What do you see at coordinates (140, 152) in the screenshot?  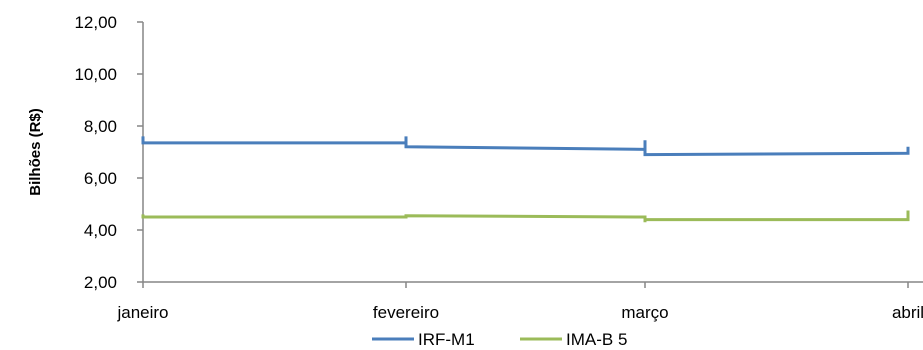 I see `y-axis-tick-marks` at bounding box center [140, 152].